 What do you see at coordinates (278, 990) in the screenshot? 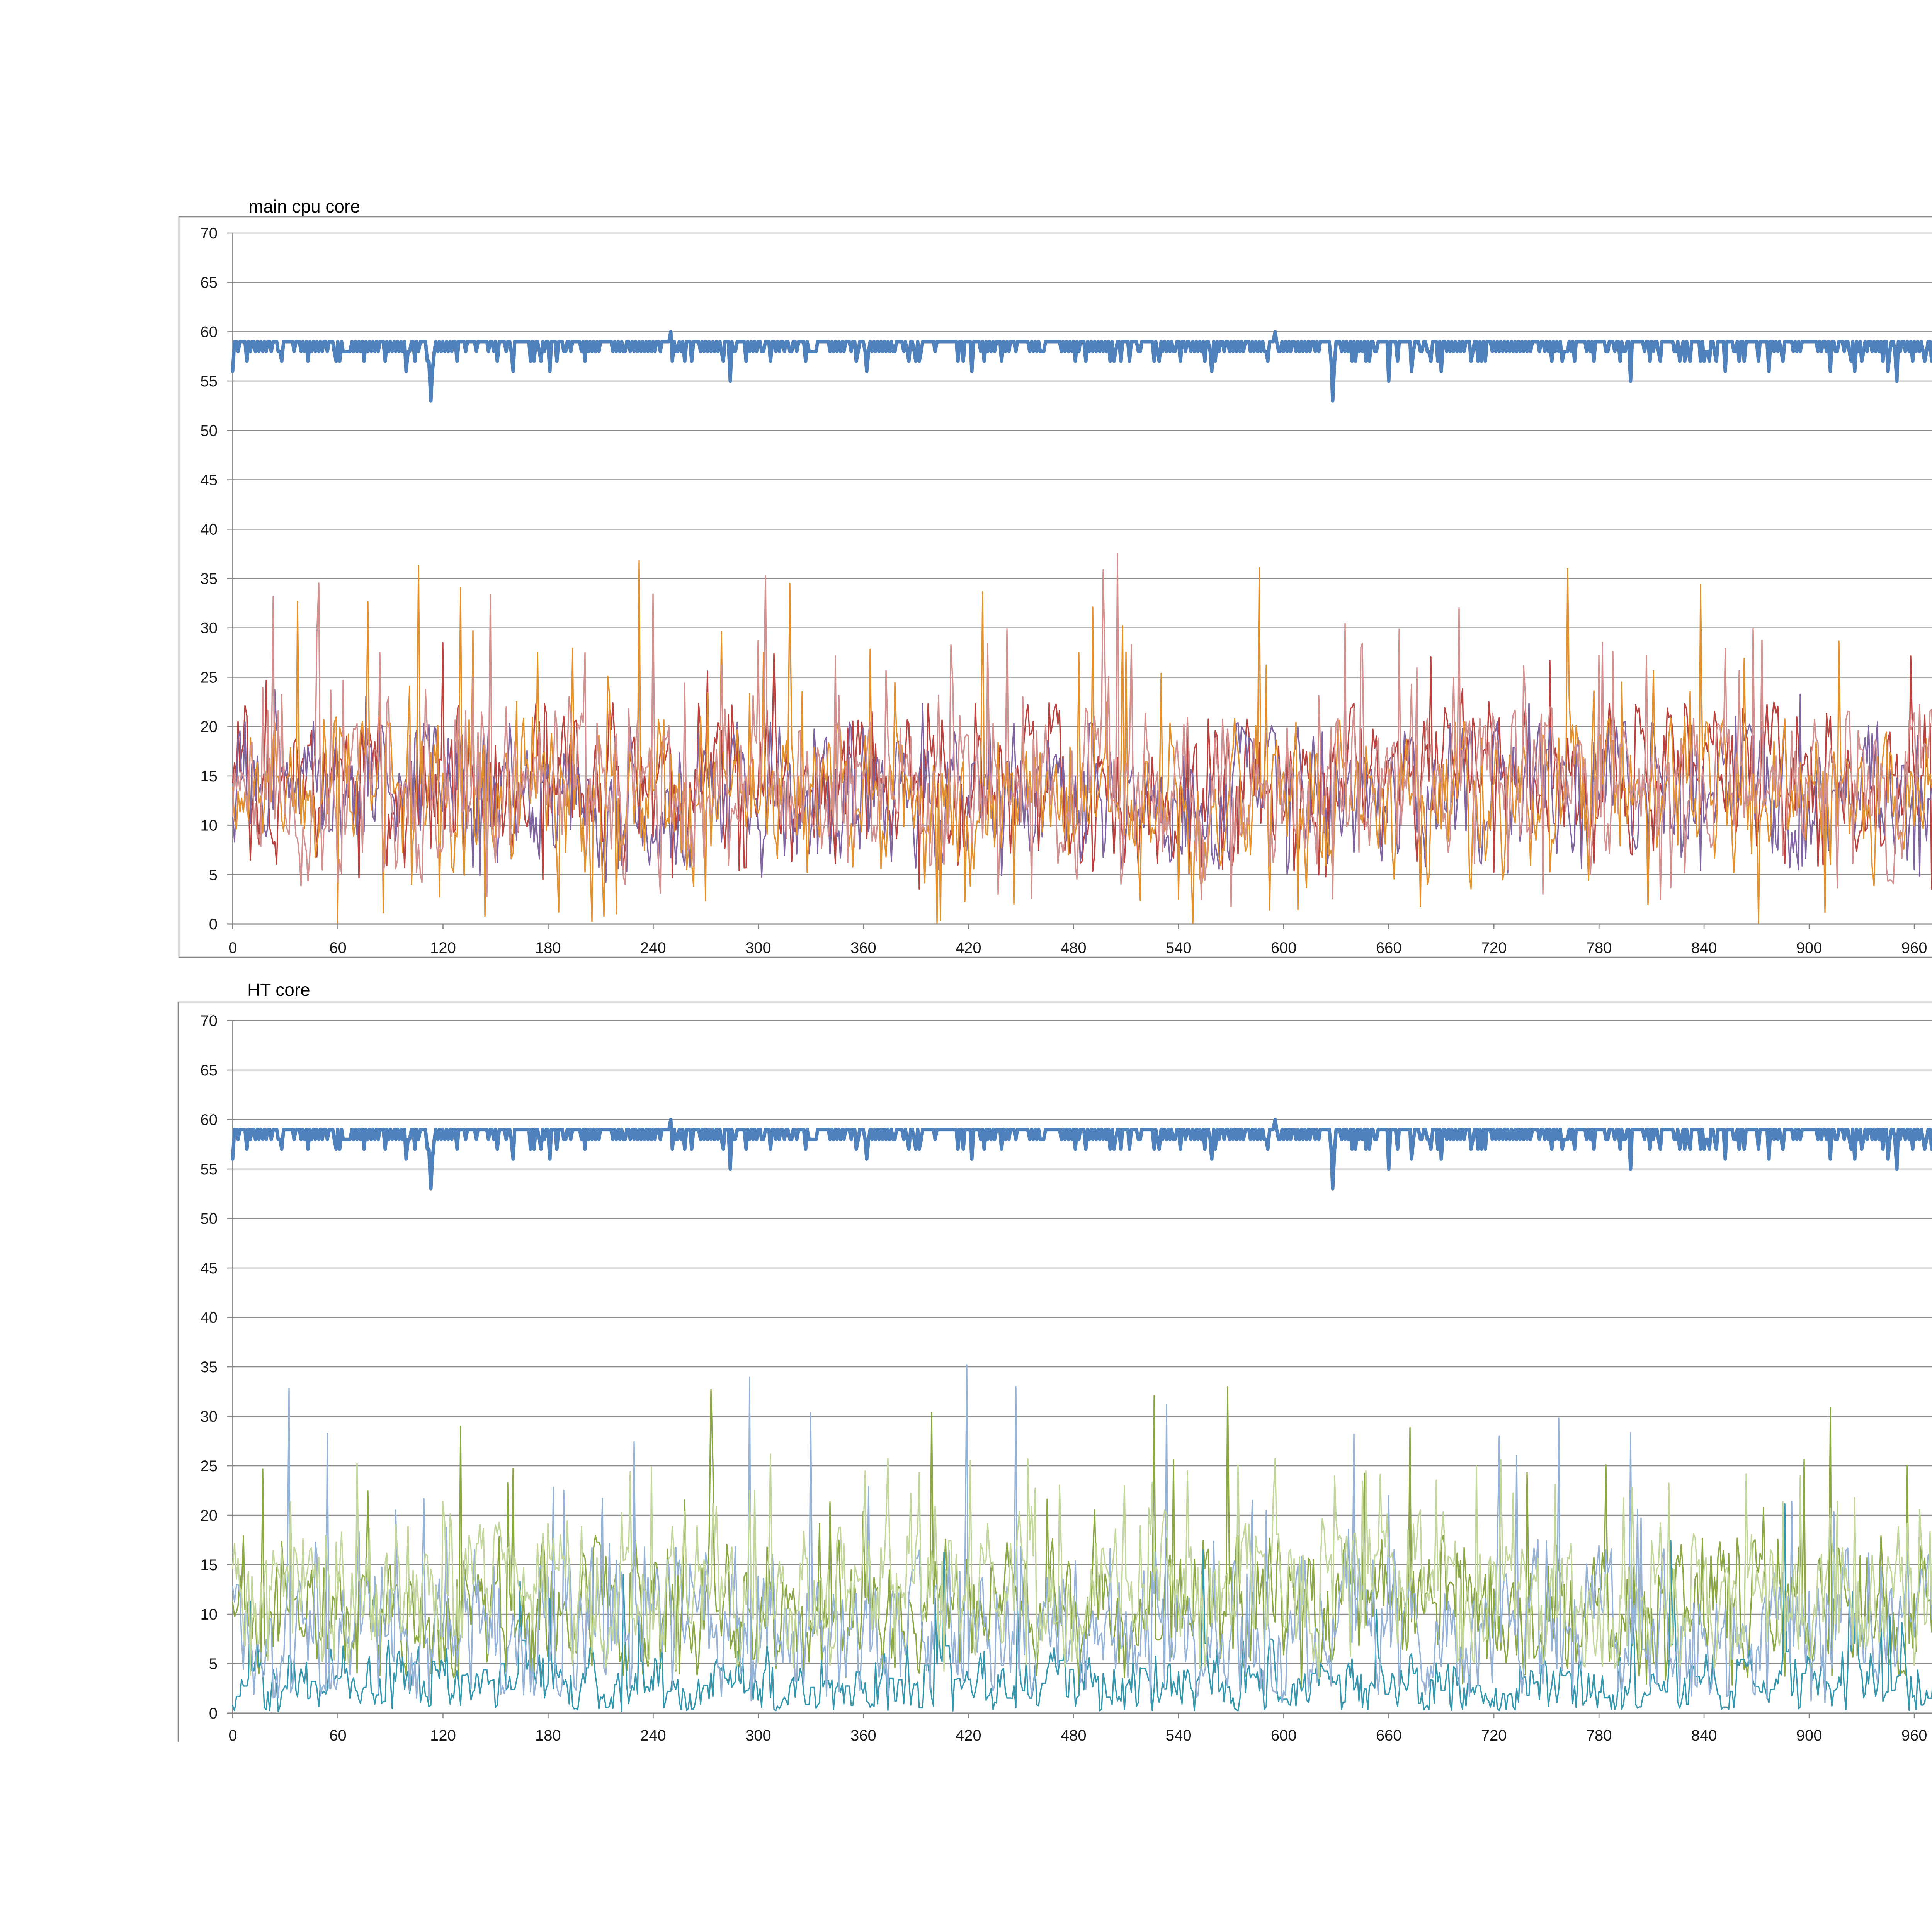
I see `svg-text: HT core` at bounding box center [278, 990].